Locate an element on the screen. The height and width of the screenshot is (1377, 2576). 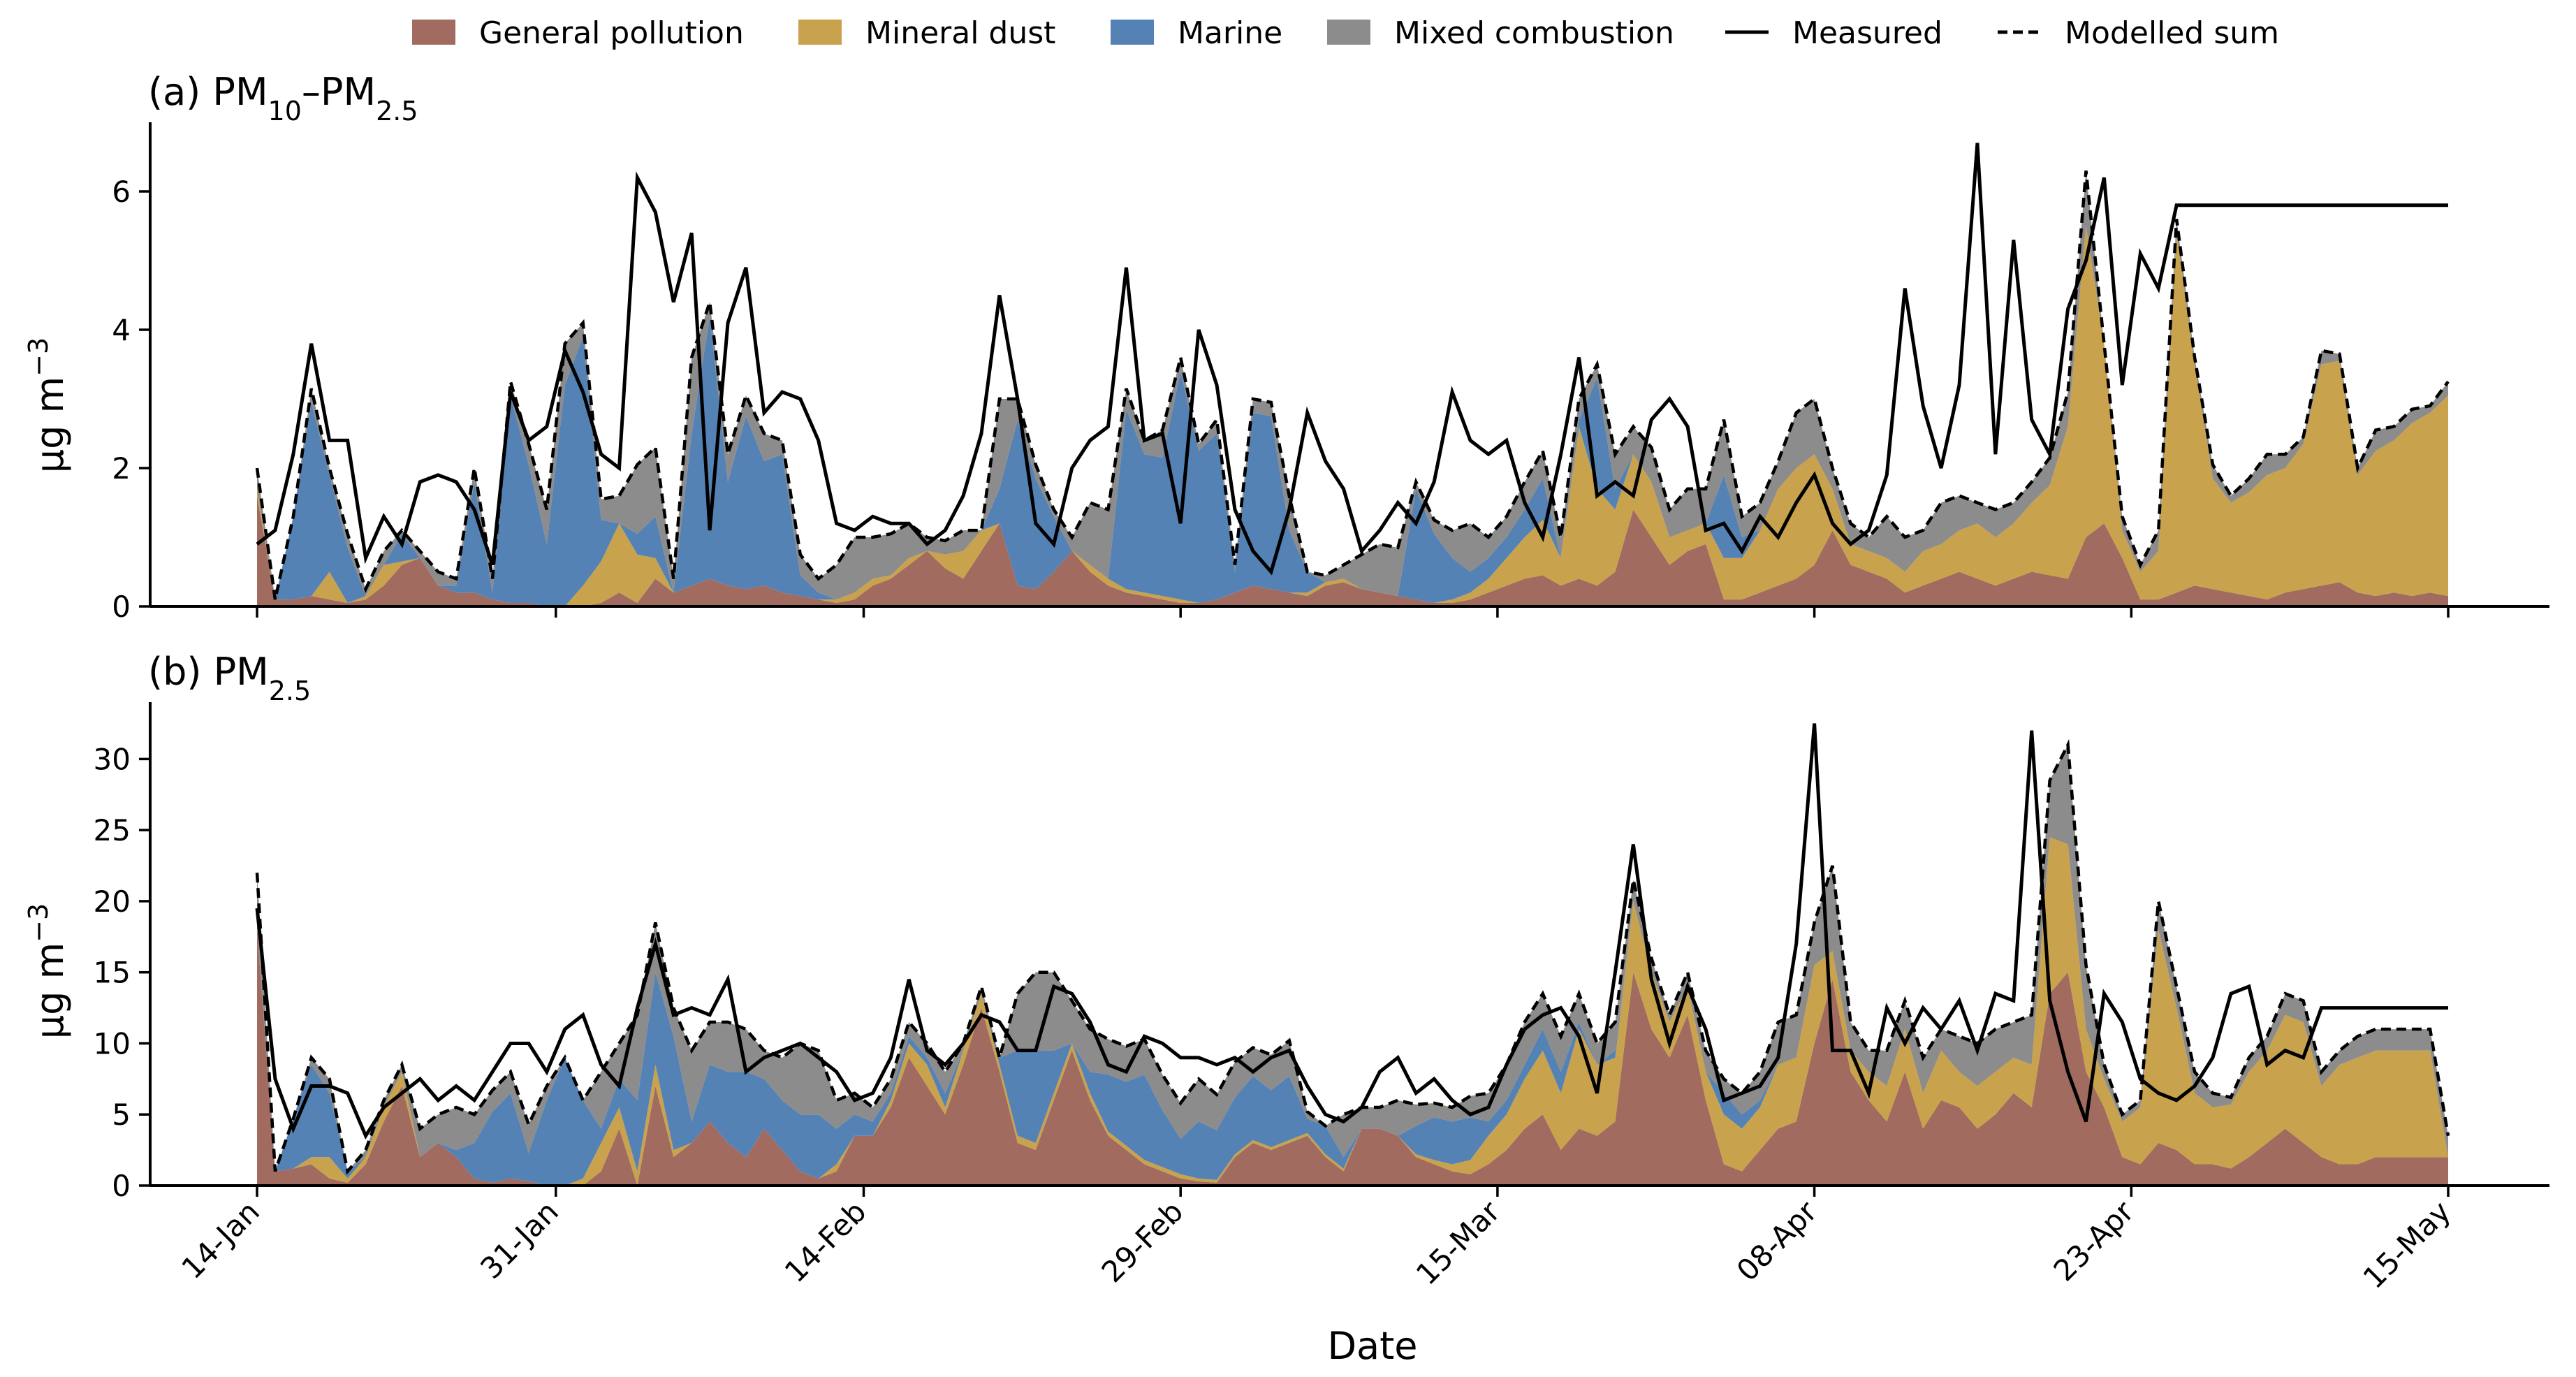
legend-item-mixed: Mixed combustion is located at coordinates (1500, 33).